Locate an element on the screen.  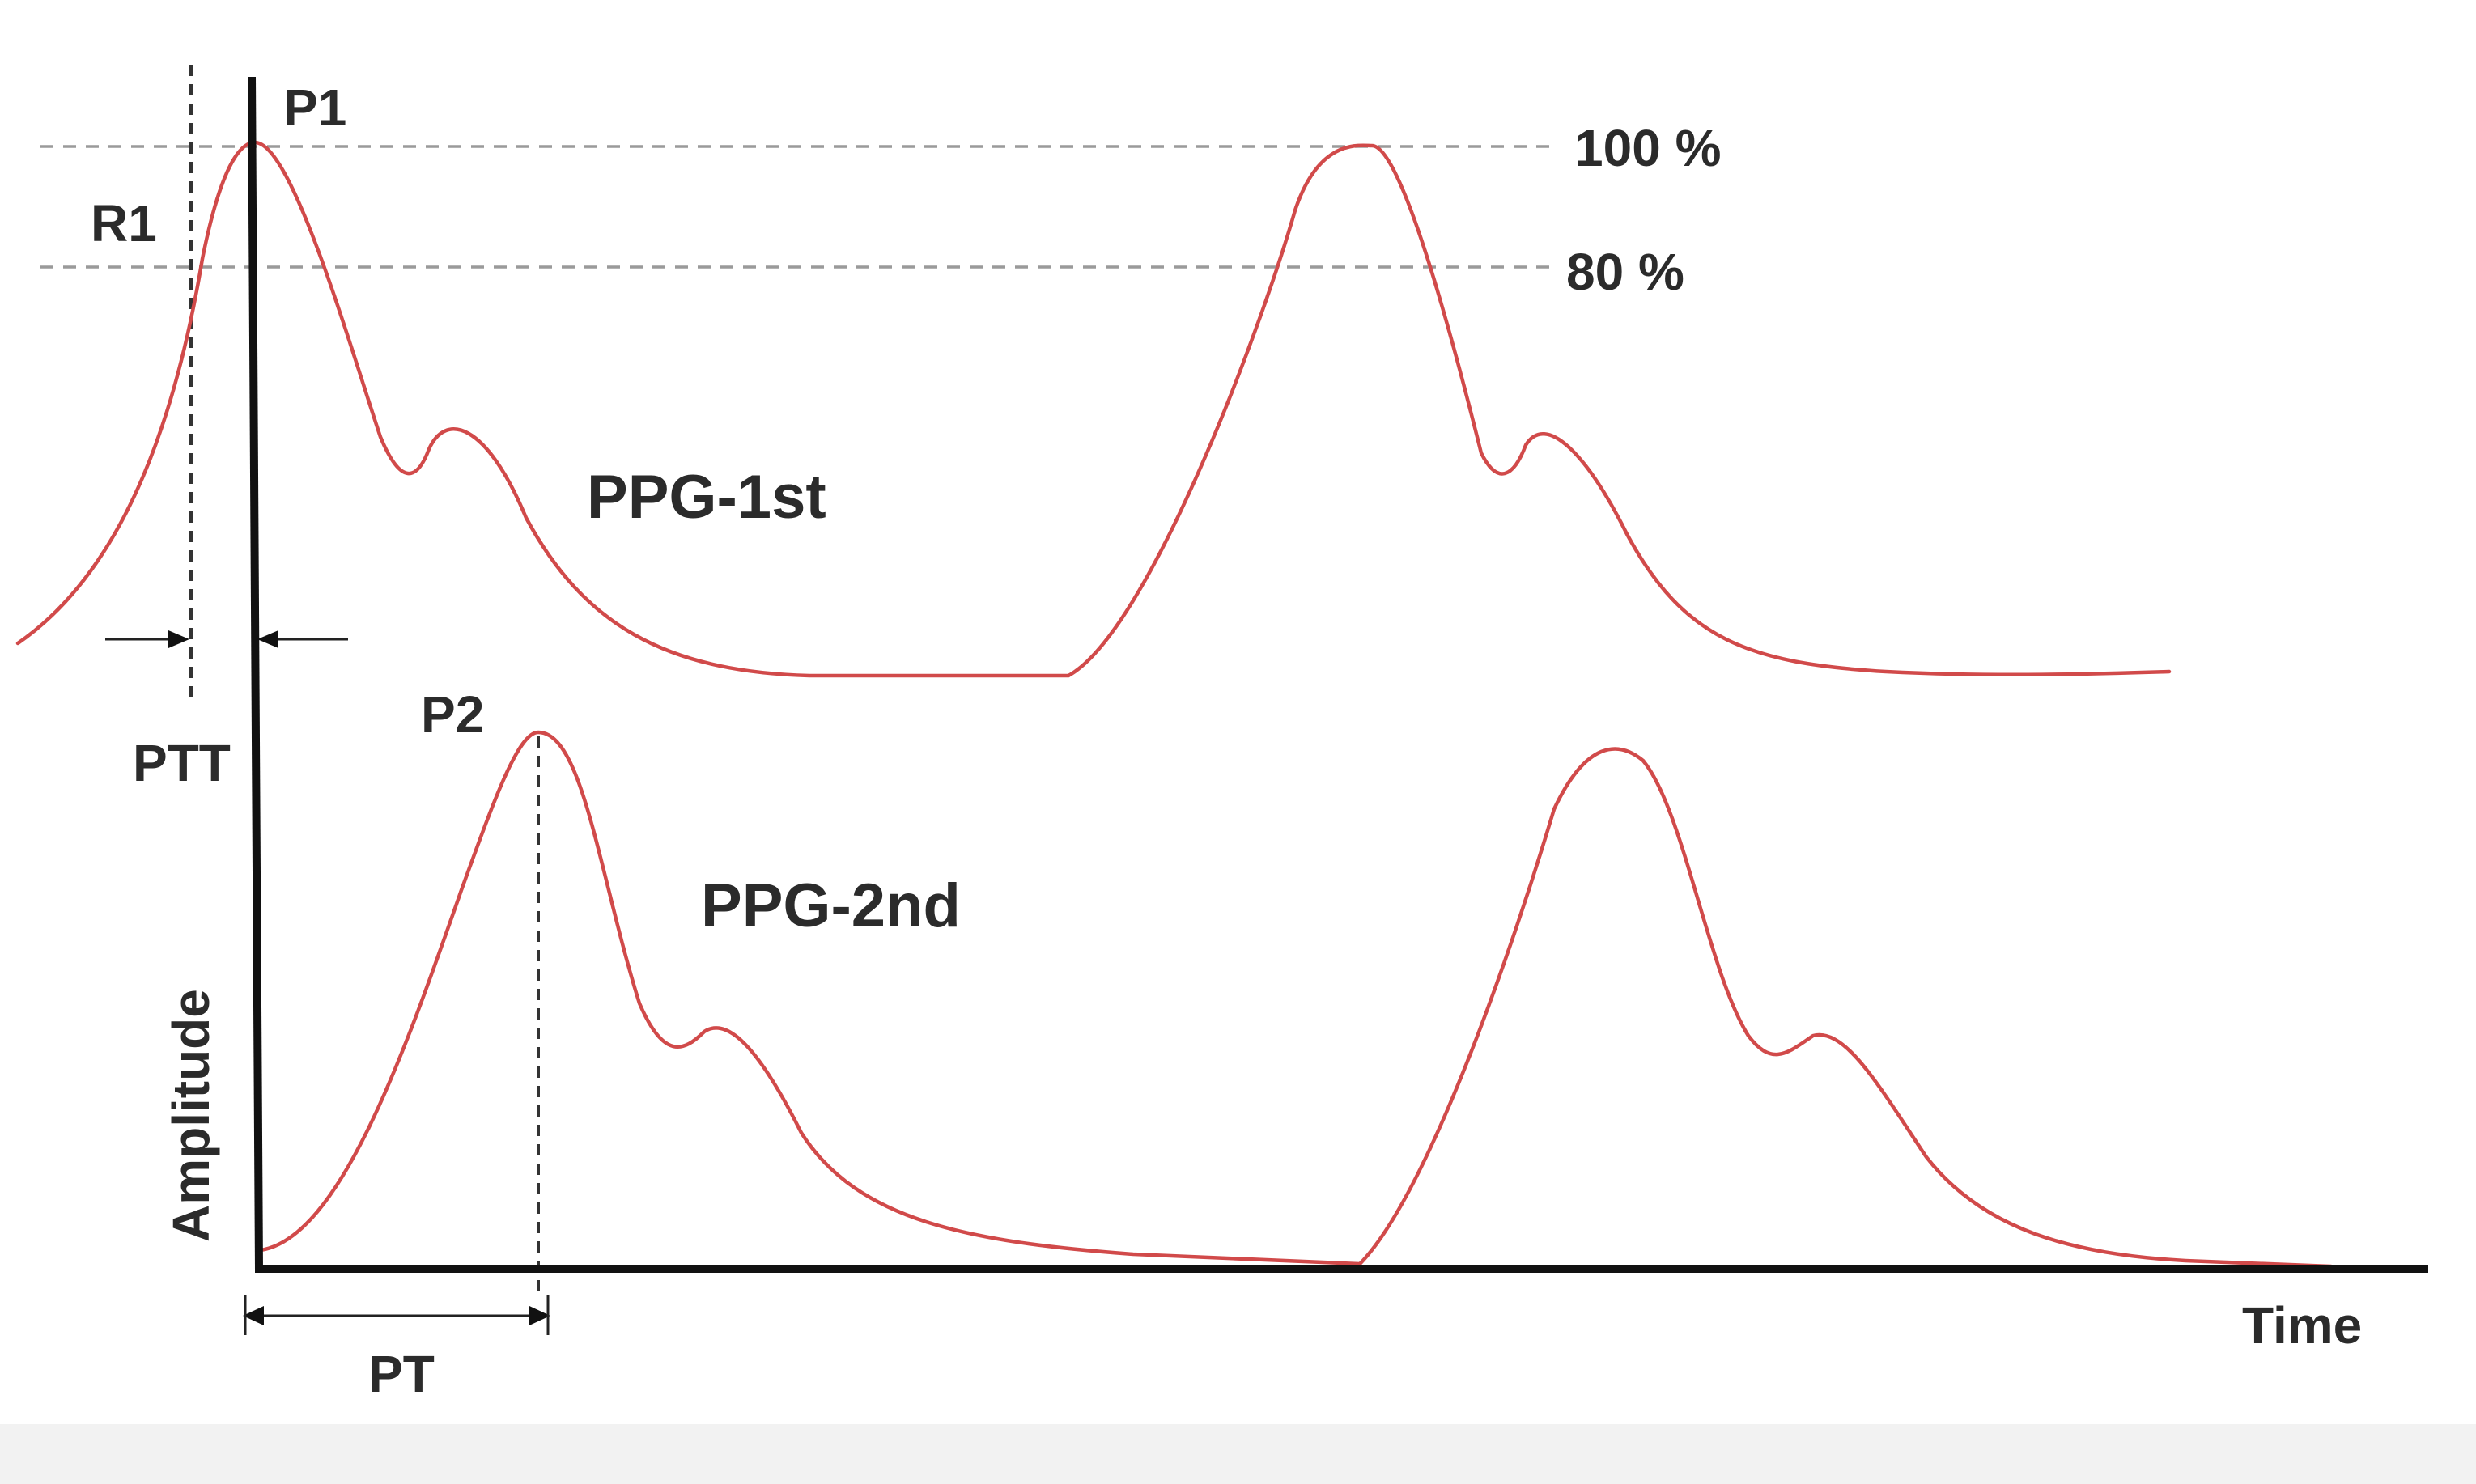
pt-left-arrowhead is located at coordinates (253, 1315).